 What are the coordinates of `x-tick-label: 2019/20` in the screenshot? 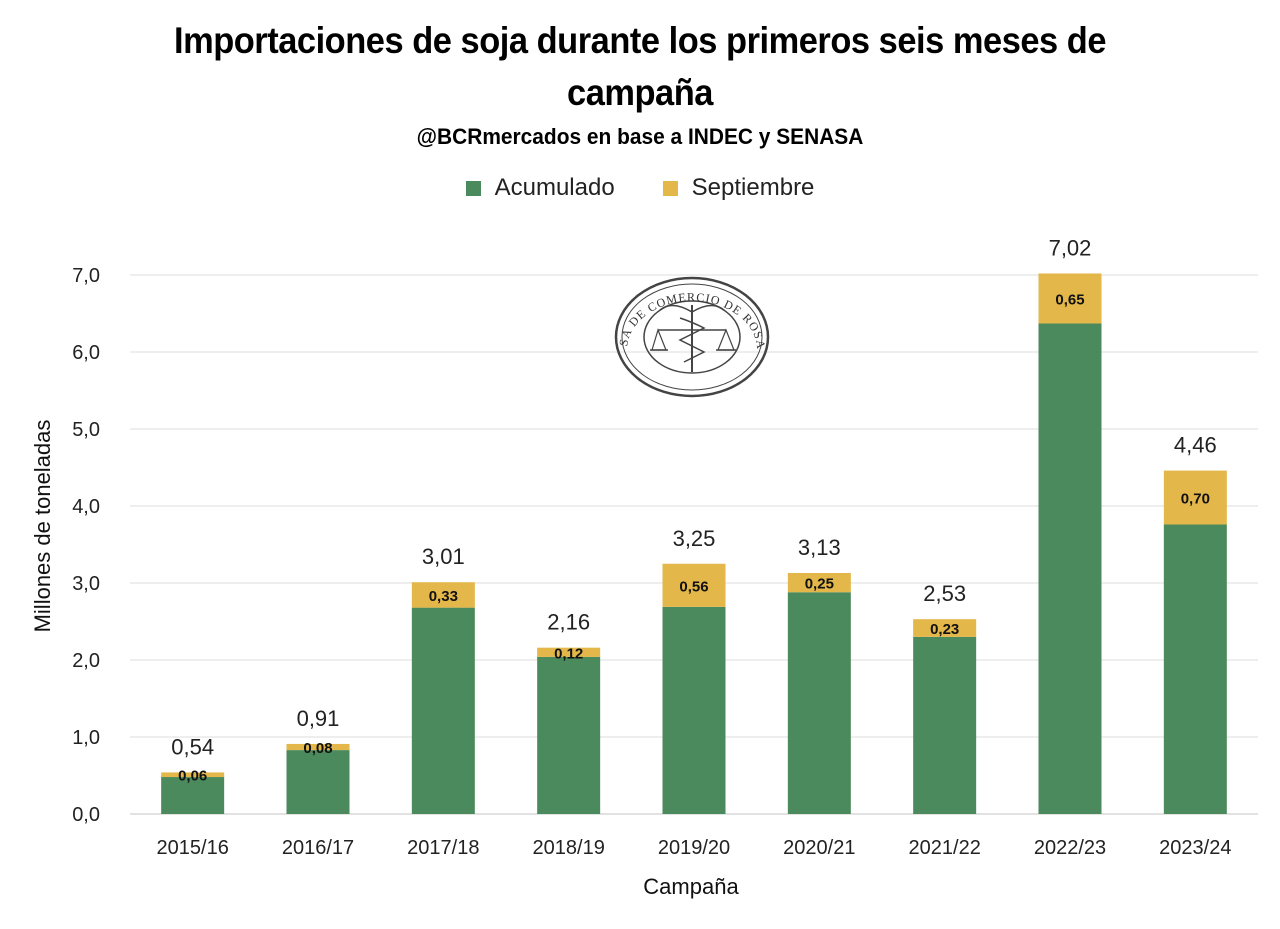 It's located at (694, 848).